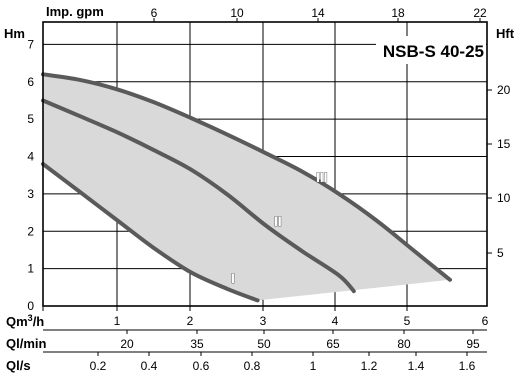  I want to click on lmin-tick-1: 35, so click(197, 344).